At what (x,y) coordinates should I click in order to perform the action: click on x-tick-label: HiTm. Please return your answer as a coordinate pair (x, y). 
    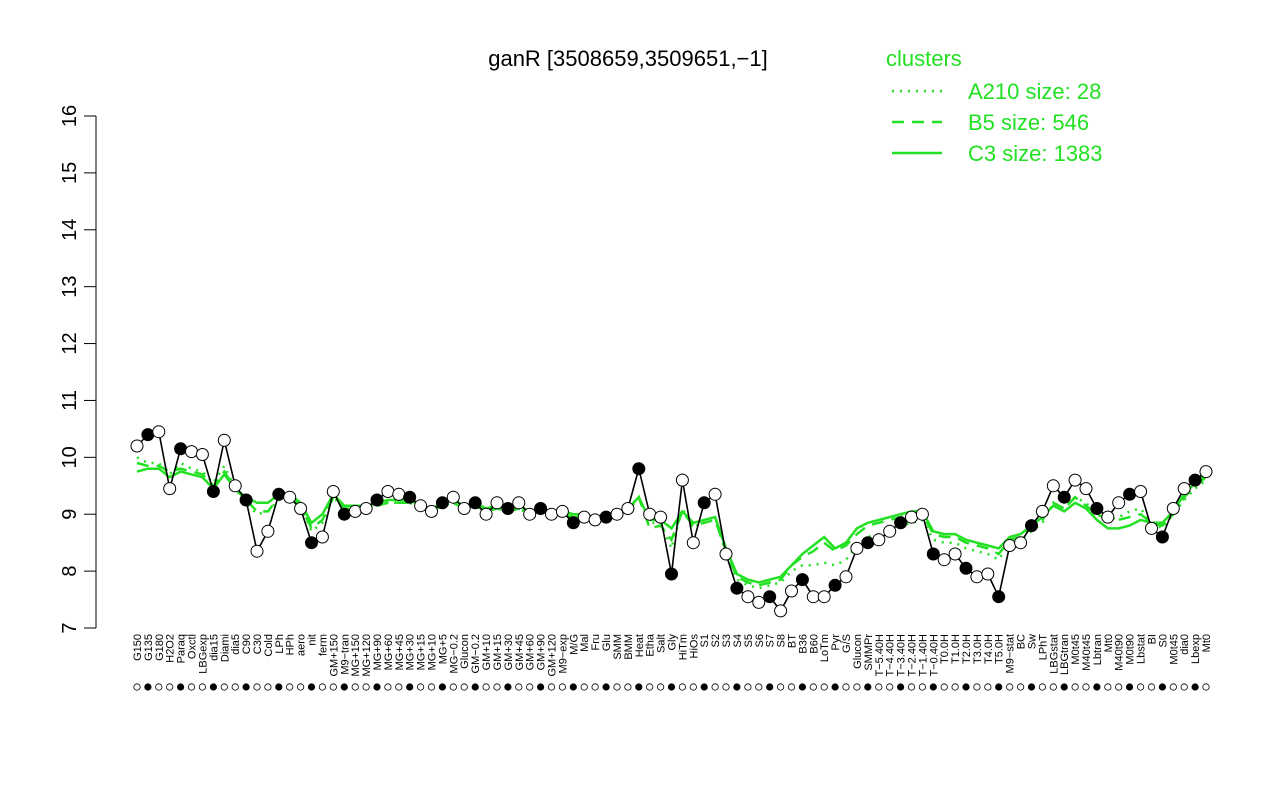
    Looking at the image, I should click on (683, 647).